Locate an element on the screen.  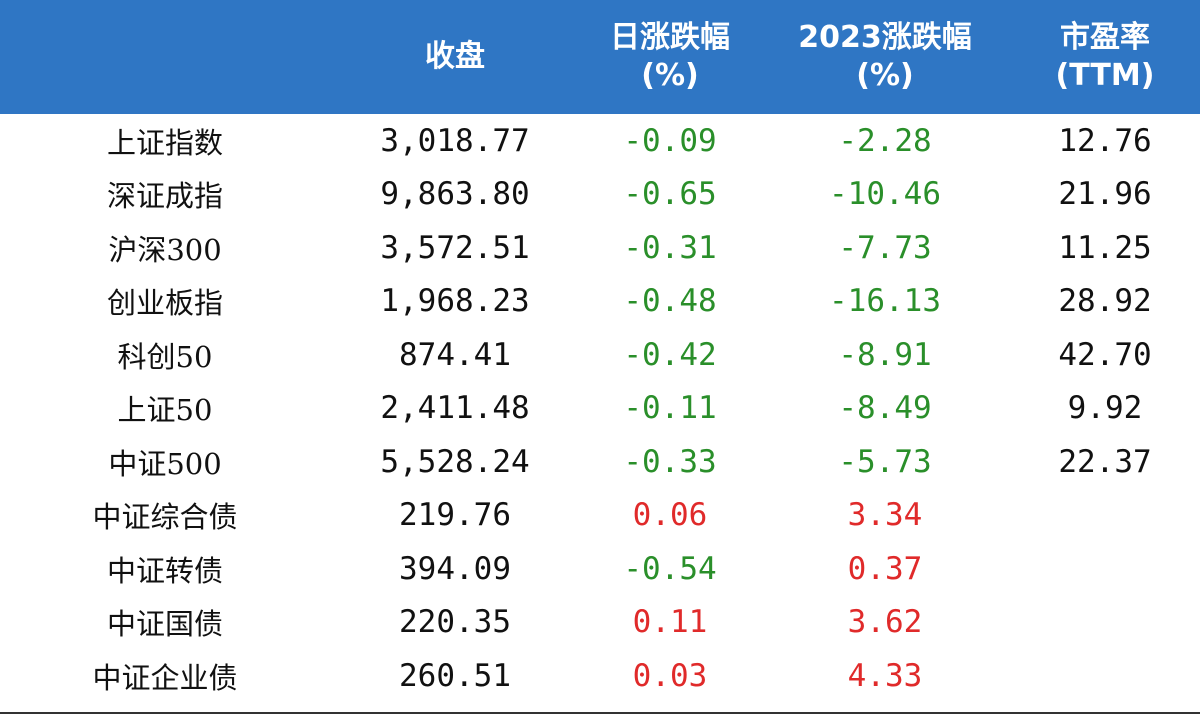
table-row: 深证成指 9,863.80 -0.65 -10.46 21.96 is located at coordinates (600, 195).